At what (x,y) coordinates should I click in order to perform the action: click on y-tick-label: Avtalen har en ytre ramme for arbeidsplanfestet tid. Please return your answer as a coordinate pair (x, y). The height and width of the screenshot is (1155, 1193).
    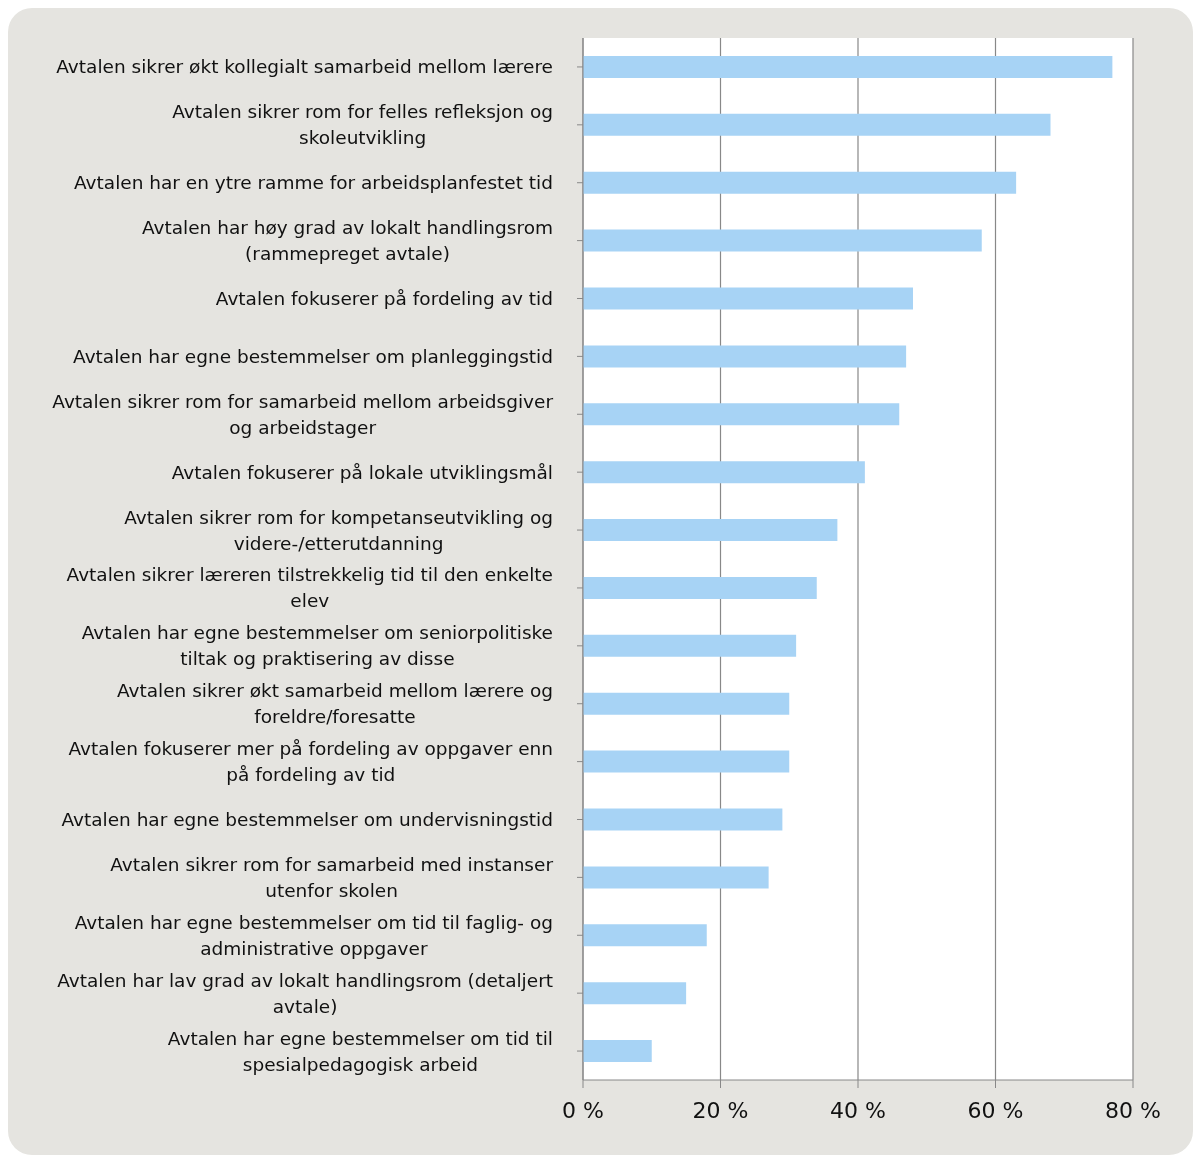
    Looking at the image, I should click on (313, 183).